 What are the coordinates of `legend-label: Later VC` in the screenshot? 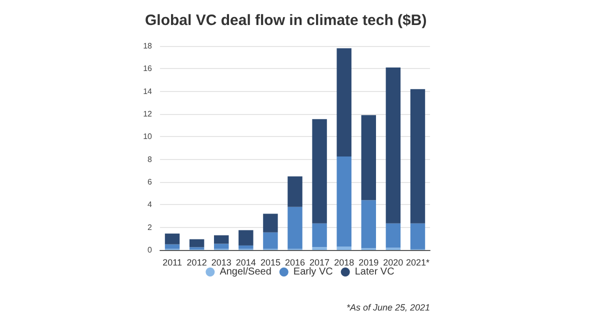 It's located at (374, 272).